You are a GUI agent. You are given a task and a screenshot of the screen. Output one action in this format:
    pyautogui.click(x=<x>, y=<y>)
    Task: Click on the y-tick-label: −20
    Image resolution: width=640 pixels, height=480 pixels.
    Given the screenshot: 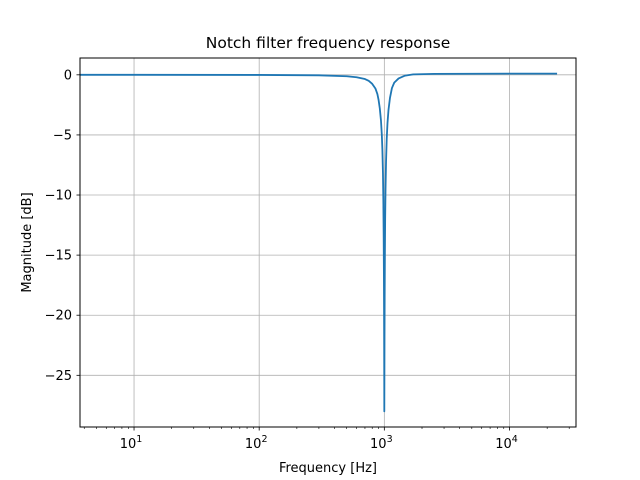 What is the action you would take?
    pyautogui.click(x=58, y=316)
    